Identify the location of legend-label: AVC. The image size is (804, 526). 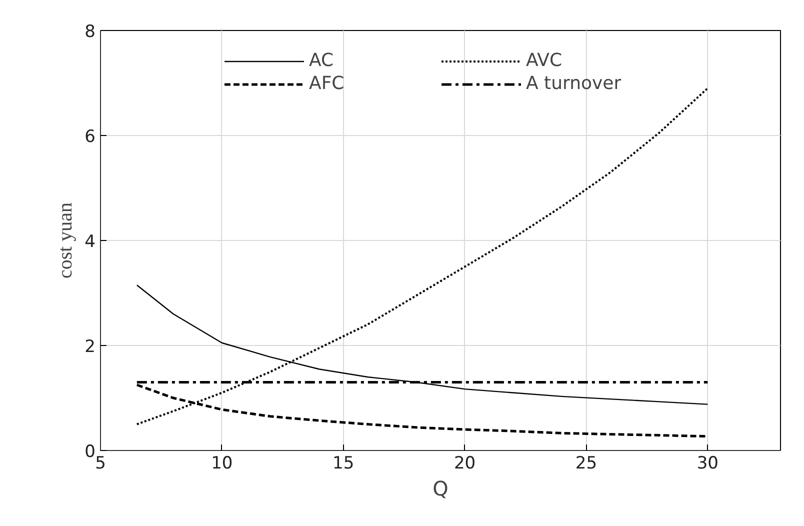
(545, 60).